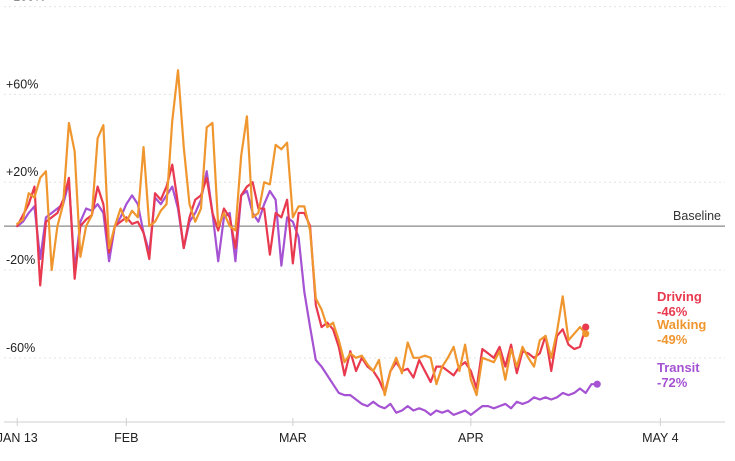  Describe the element at coordinates (20, 260) in the screenshot. I see `y-tick-label: -20%` at that location.